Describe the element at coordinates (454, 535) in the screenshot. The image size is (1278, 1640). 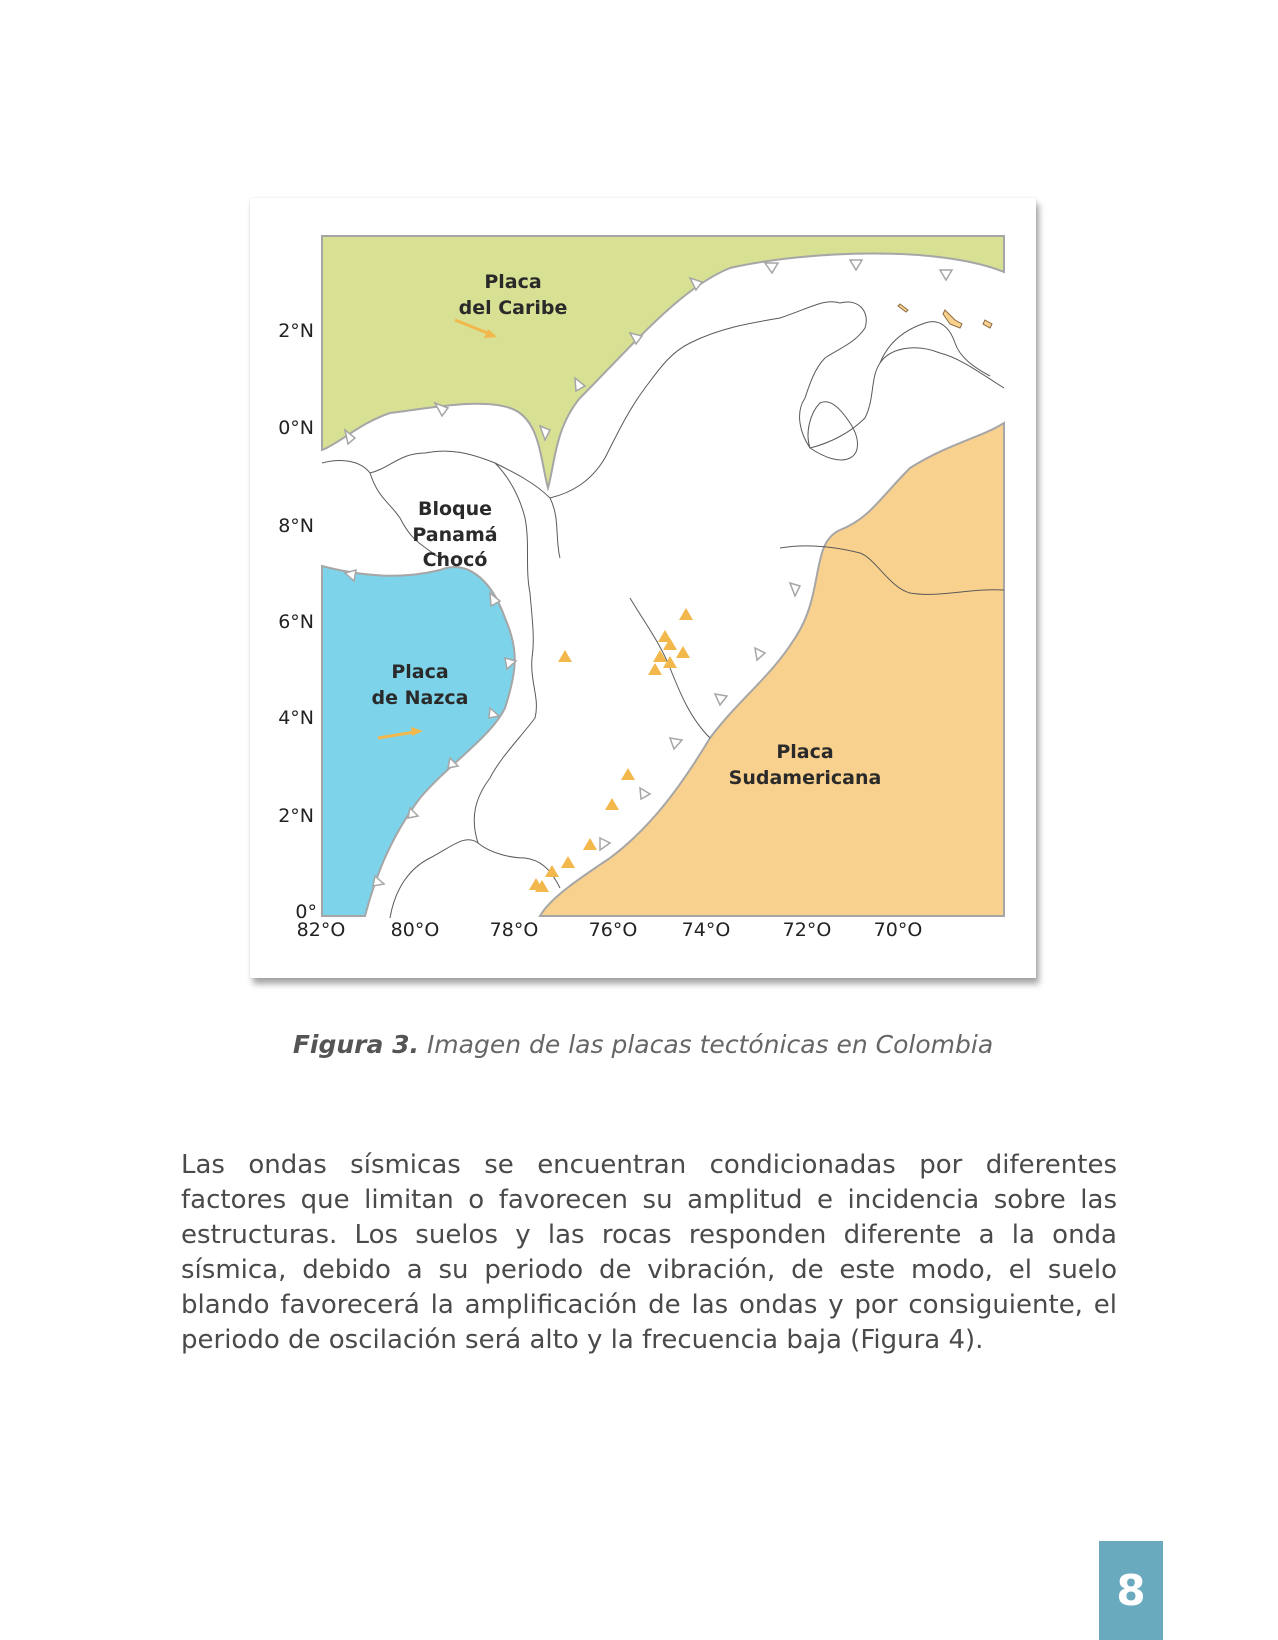
I see `panama-block-label-line2: Panamá` at that location.